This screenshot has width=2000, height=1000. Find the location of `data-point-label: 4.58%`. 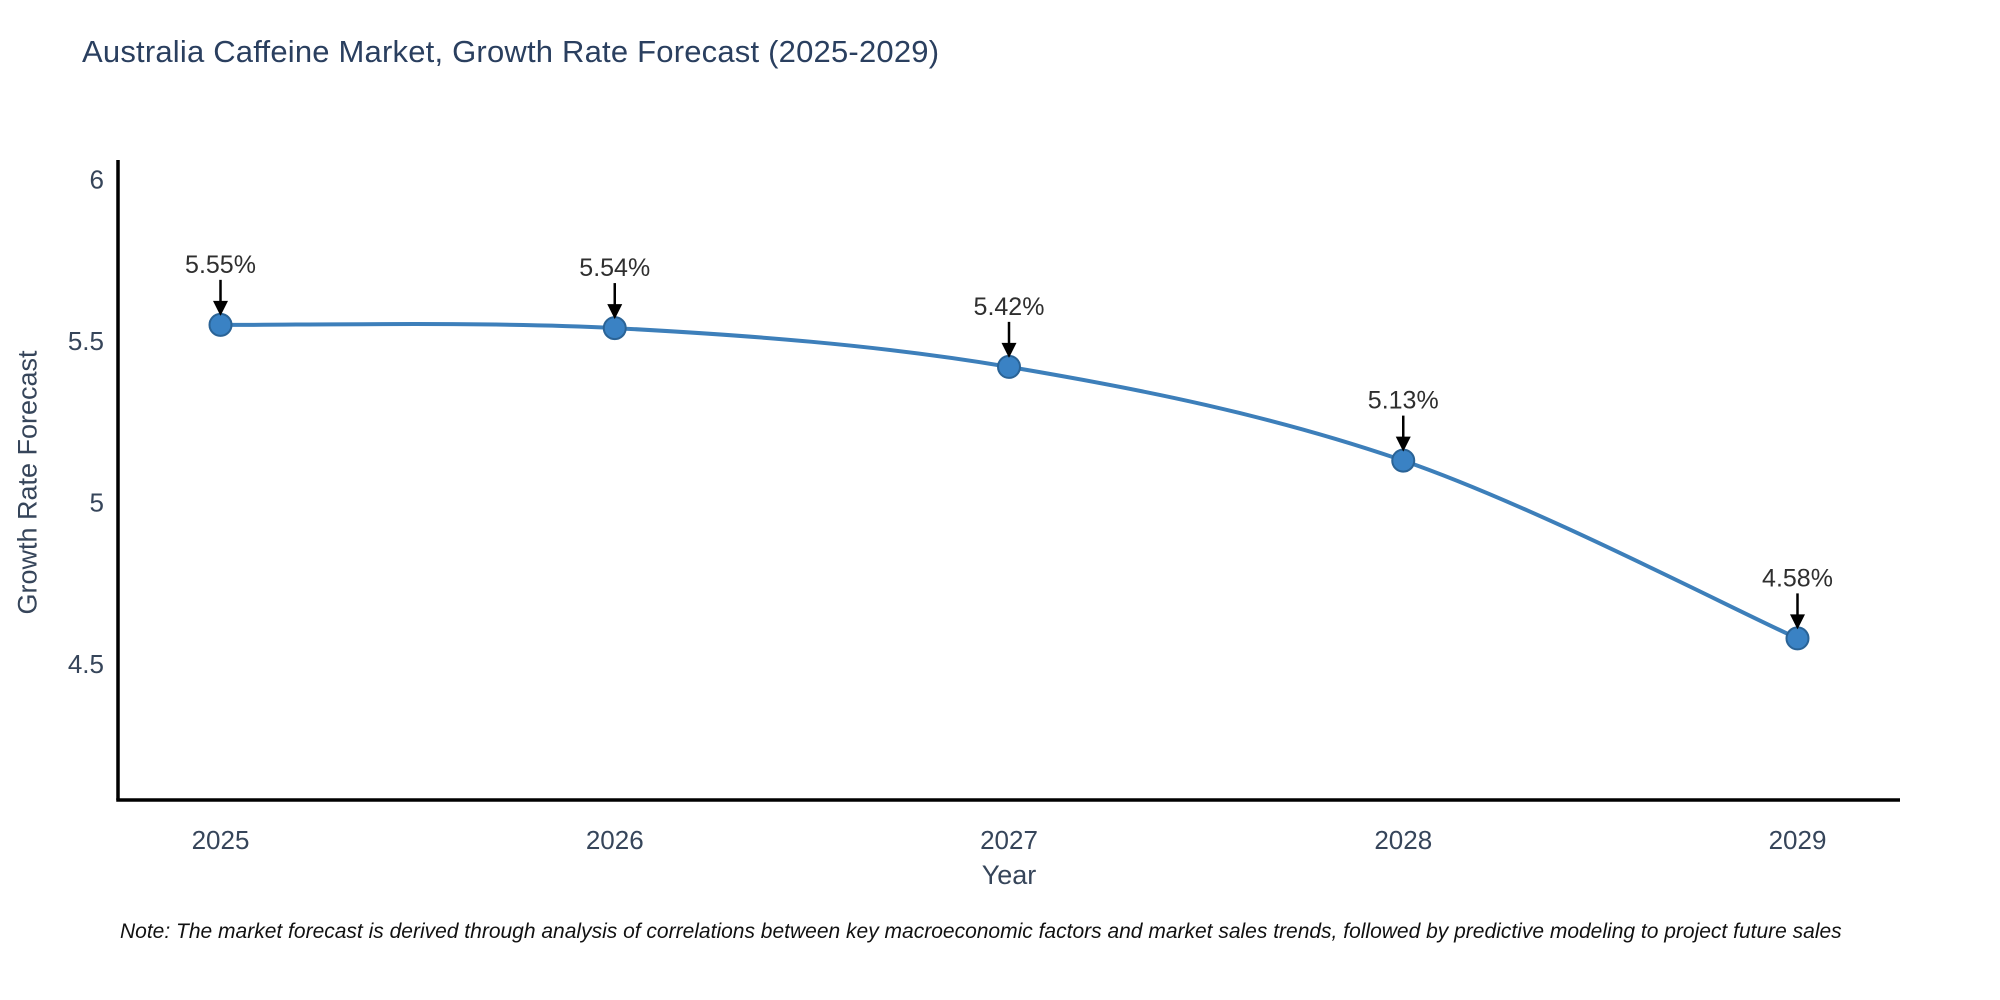

data-point-label: 4.58% is located at coordinates (1797, 578).